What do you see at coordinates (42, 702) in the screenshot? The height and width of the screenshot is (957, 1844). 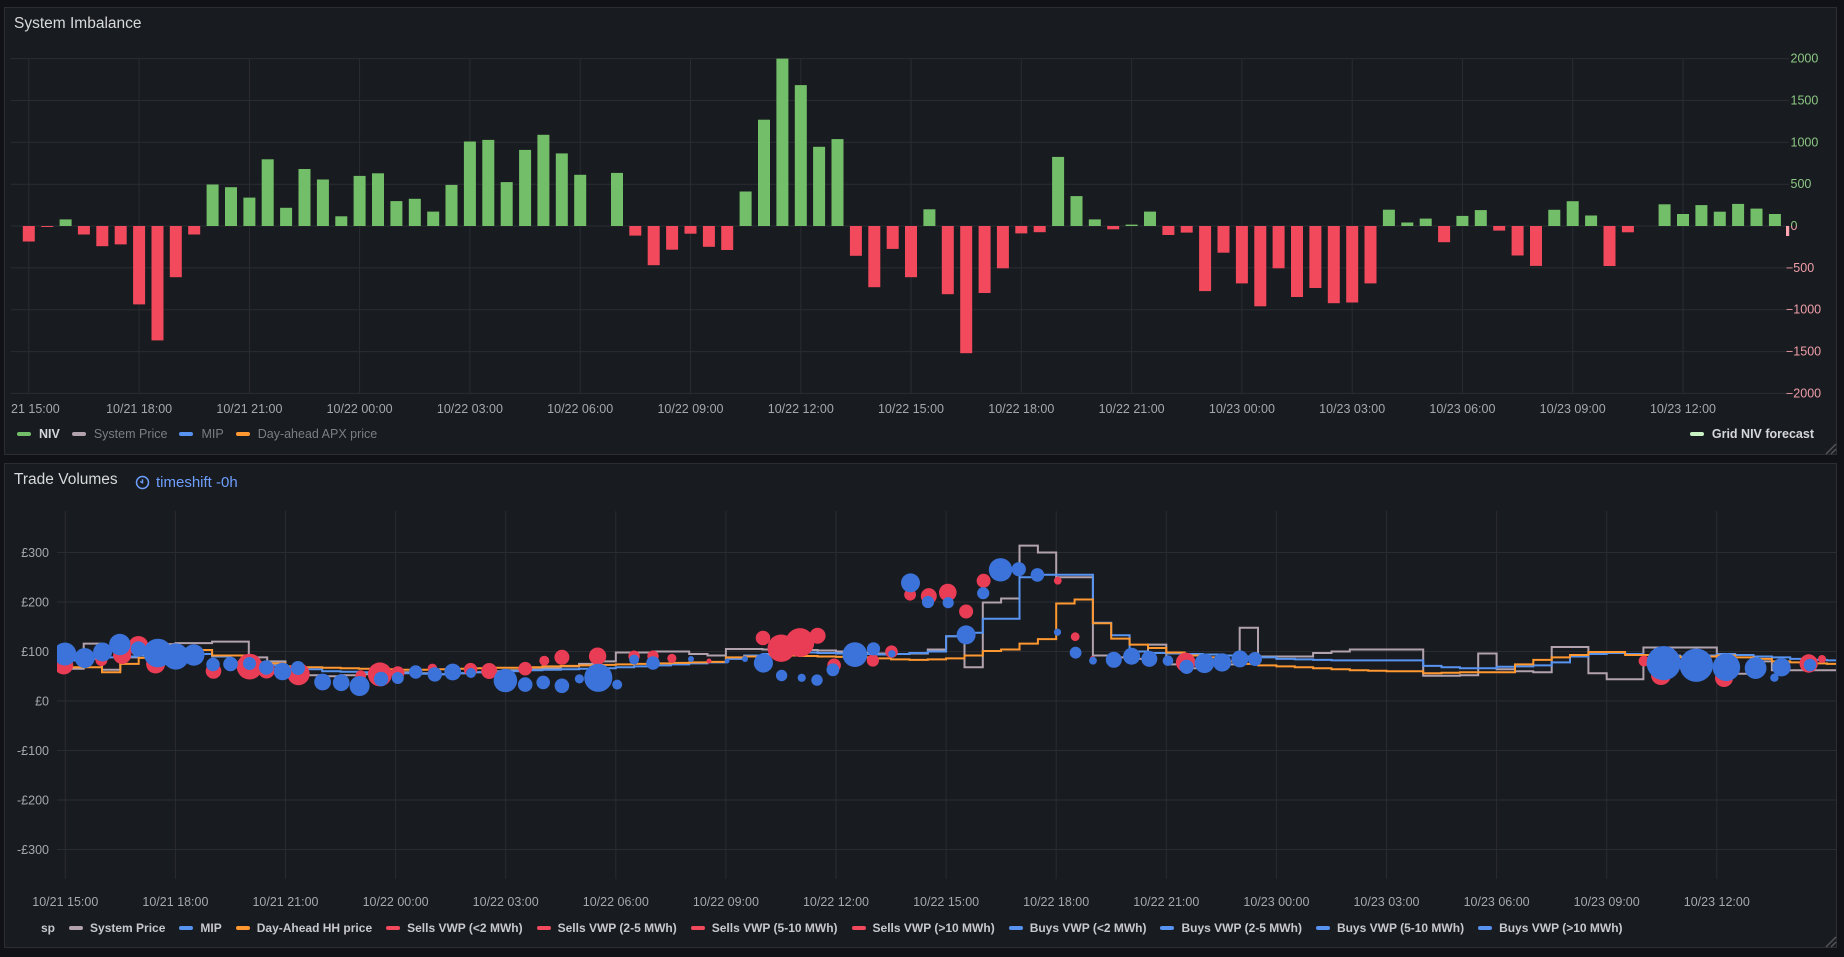 I see `svg-text: £0` at bounding box center [42, 702].